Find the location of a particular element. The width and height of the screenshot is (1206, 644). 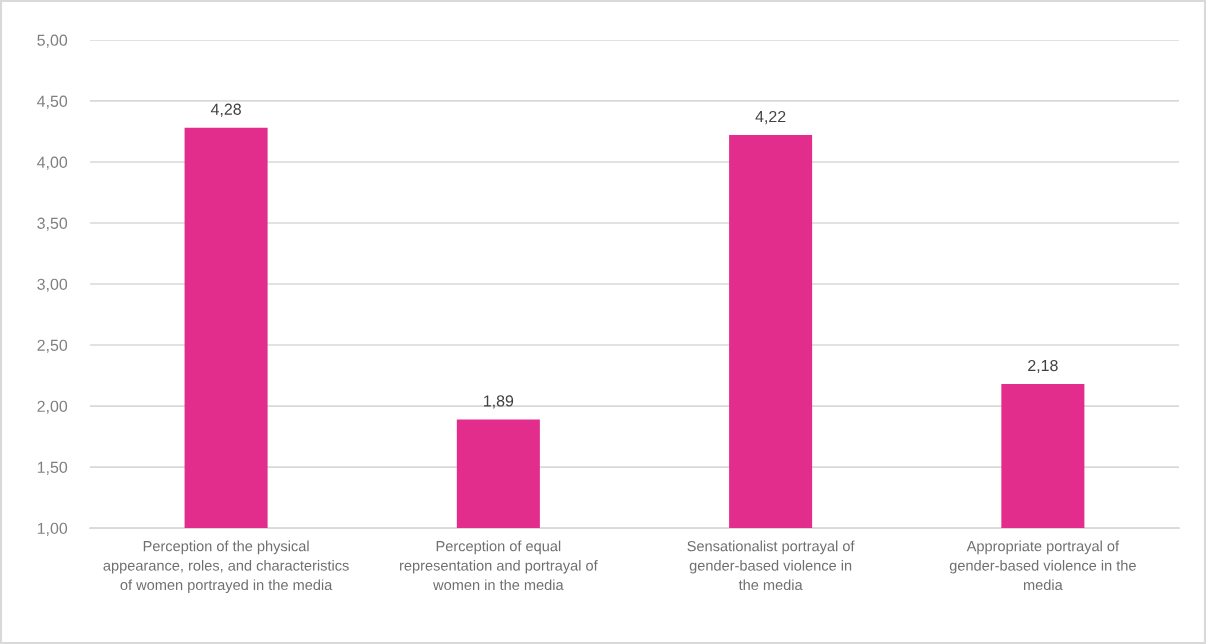

x-tick-label: Perception of equal representation and portrayal of women in the media is located at coordinates (499, 565).